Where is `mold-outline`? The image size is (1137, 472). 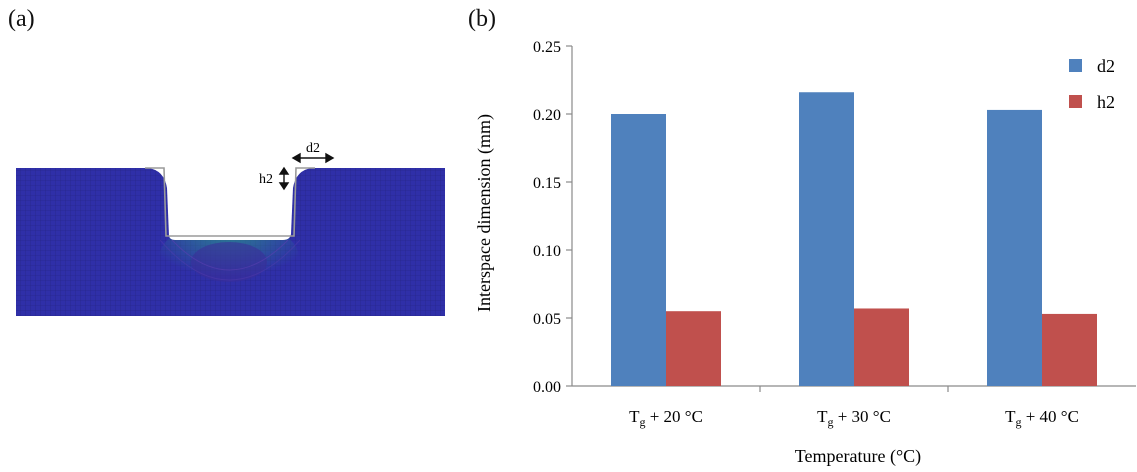
mold-outline is located at coordinates (230, 202).